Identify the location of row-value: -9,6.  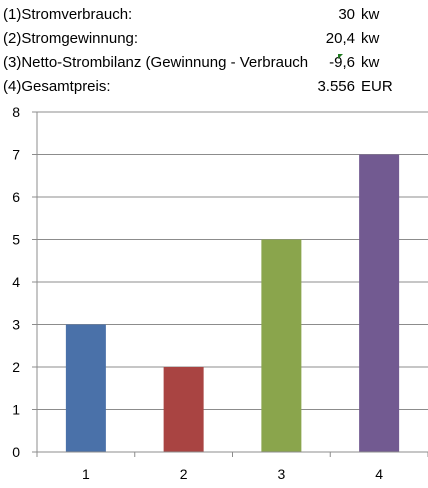
(341, 63).